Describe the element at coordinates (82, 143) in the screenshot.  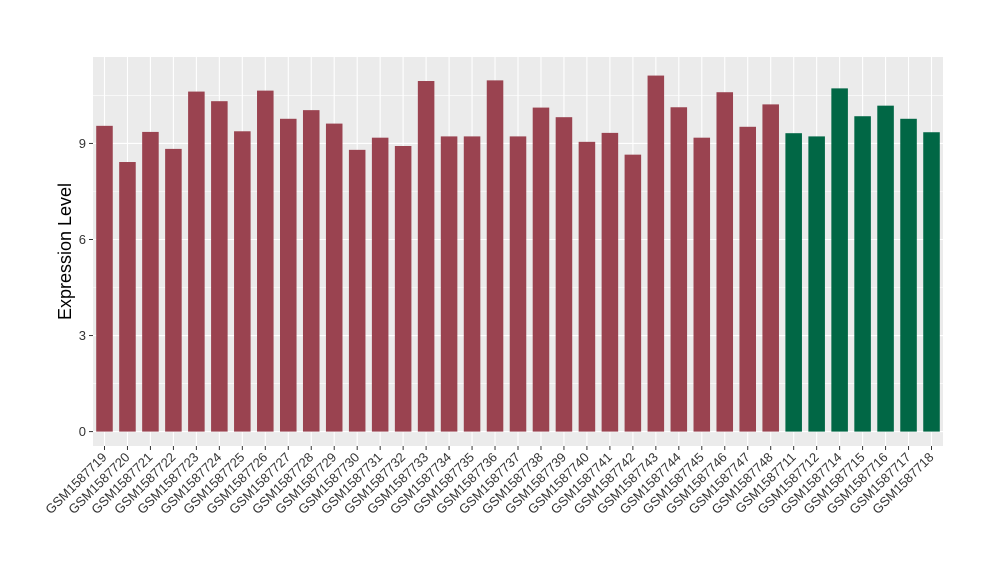
I see `y-tick-label: 9` at that location.